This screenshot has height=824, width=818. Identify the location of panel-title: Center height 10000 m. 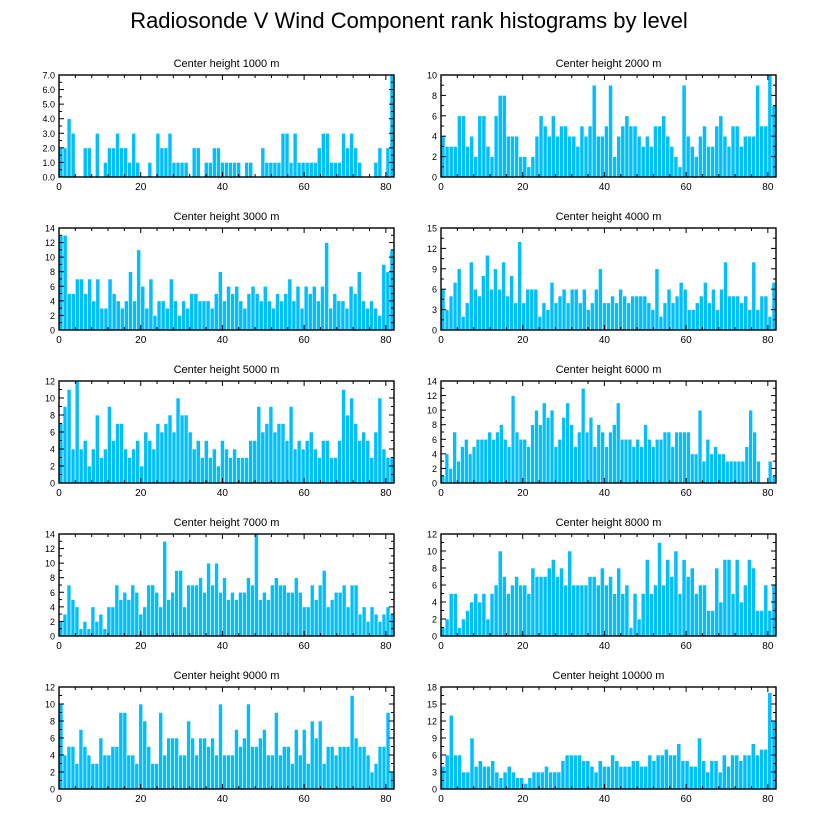
(609, 676).